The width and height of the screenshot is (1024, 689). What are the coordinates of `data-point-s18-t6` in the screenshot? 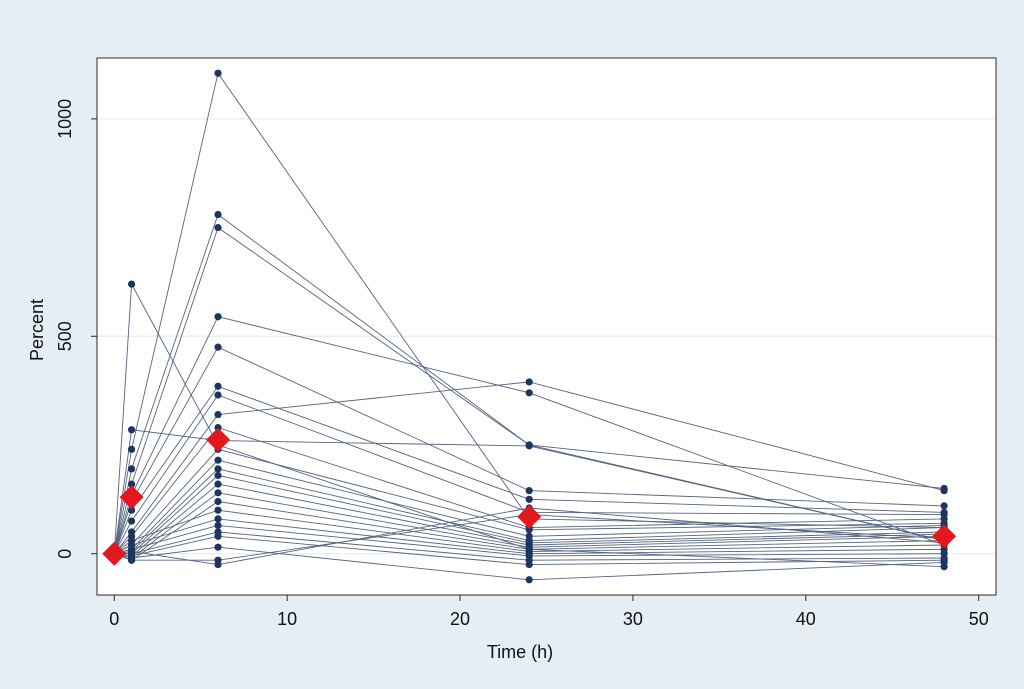 It's located at (218, 501).